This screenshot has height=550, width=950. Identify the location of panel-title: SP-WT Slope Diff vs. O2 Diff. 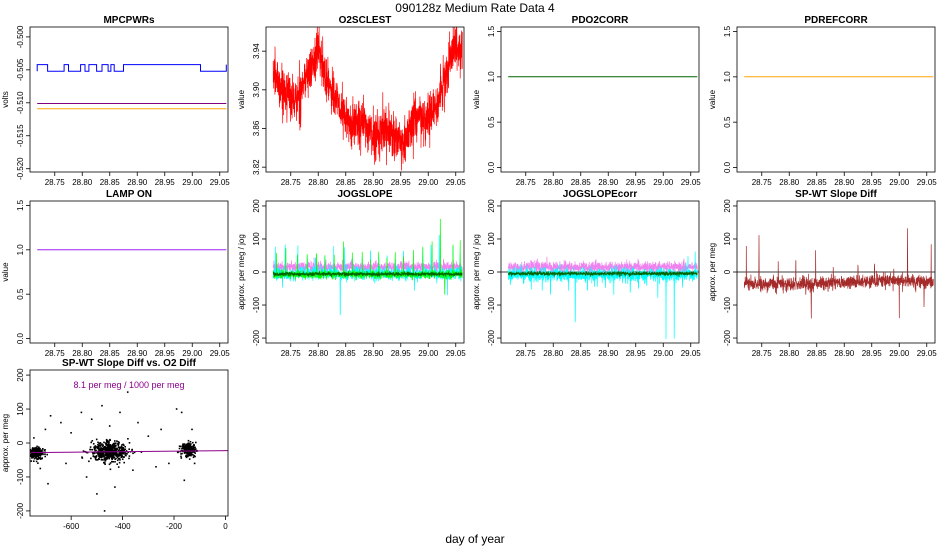
(129, 363).